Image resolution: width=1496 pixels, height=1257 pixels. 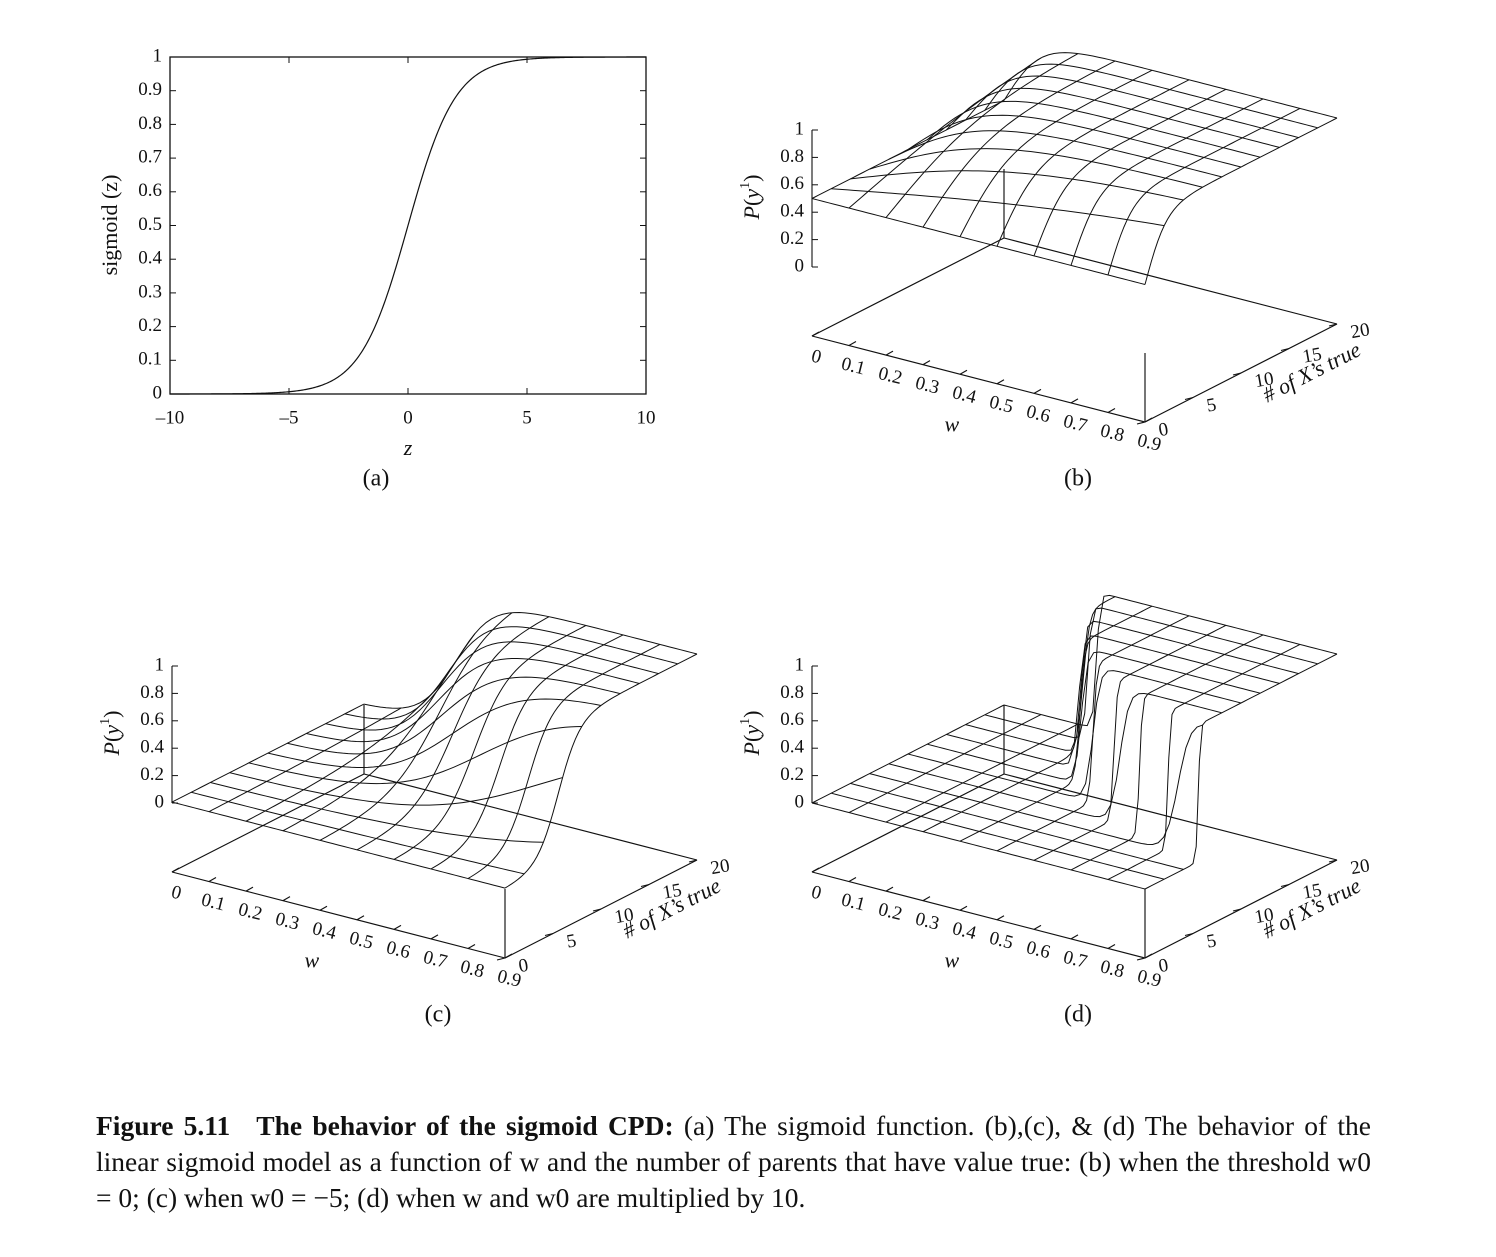 What do you see at coordinates (1163, 430) in the screenshot?
I see `n-tick-label: 0` at bounding box center [1163, 430].